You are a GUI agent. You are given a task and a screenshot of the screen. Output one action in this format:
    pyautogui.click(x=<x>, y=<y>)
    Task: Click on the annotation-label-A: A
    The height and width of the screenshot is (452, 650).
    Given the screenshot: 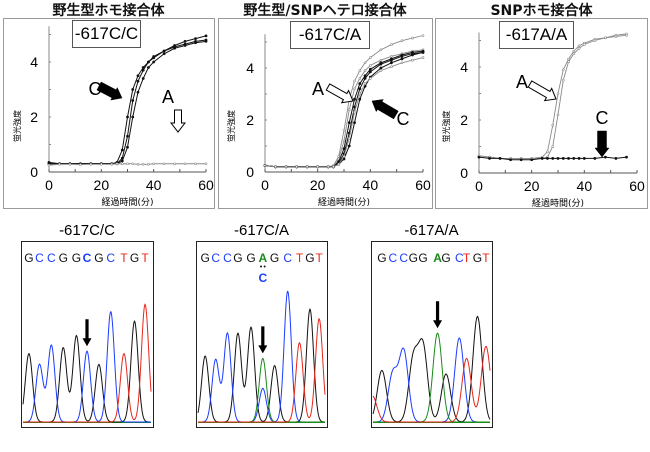 What is the action you would take?
    pyautogui.click(x=318, y=89)
    